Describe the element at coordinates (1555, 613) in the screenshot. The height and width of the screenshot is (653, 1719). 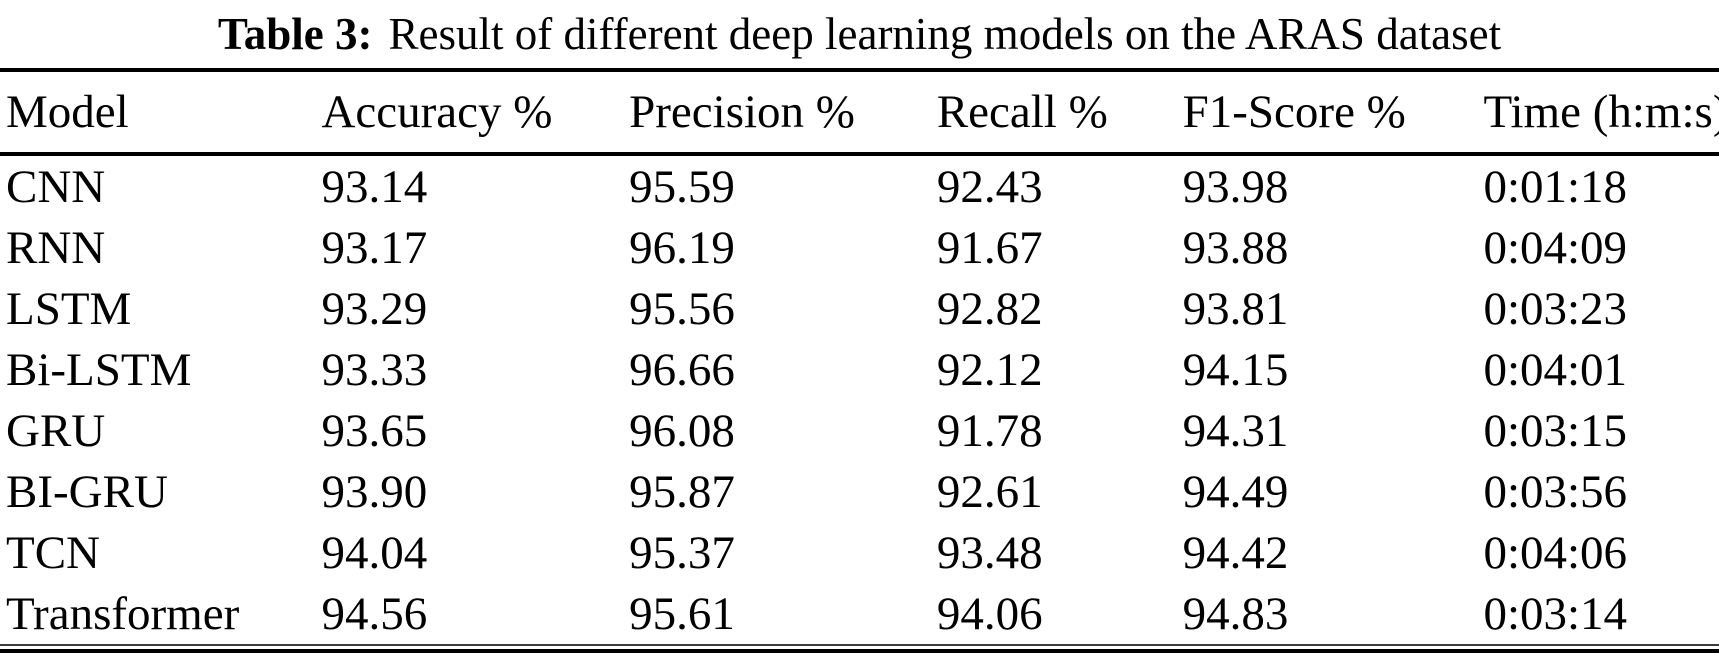
I see `time-cell: 0:03:14` at that location.